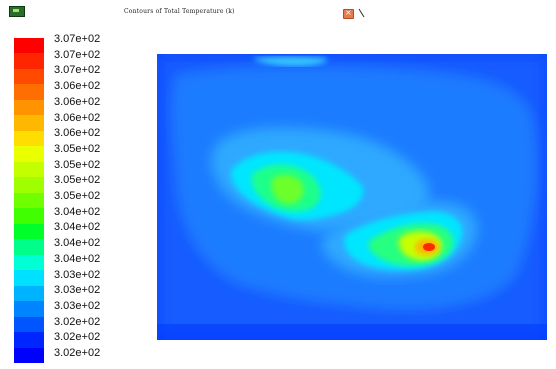 The width and height of the screenshot is (556, 369). I want to click on close-button: ×, so click(348, 13).